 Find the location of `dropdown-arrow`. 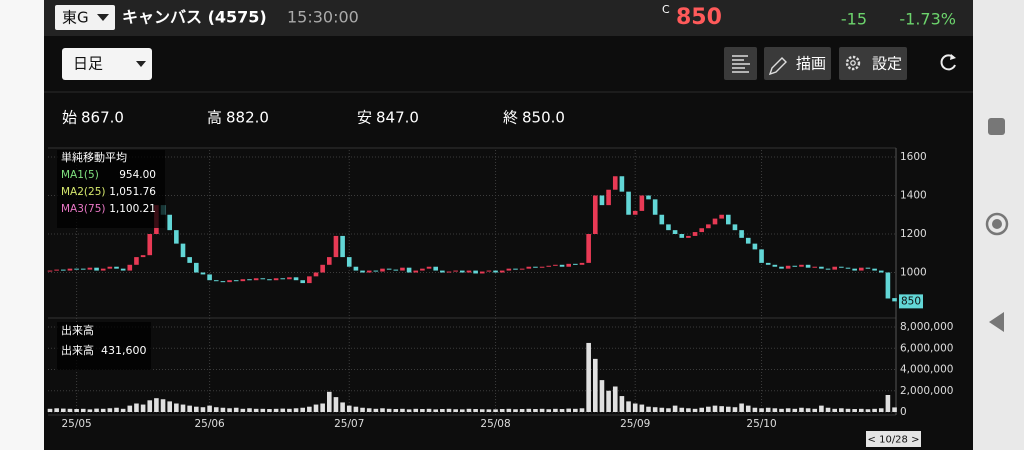

dropdown-arrow is located at coordinates (141, 64).